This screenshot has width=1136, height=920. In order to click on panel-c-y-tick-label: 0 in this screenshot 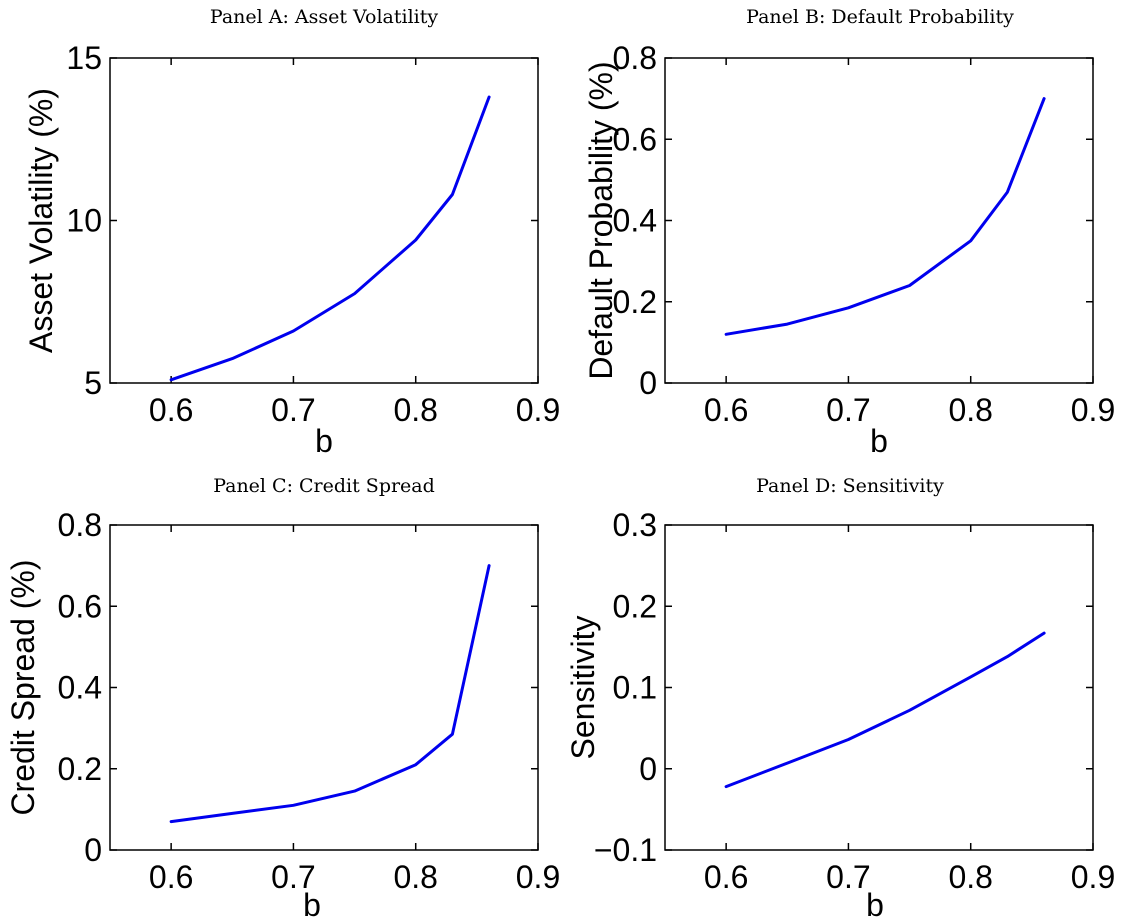, I will do `click(93, 850)`.